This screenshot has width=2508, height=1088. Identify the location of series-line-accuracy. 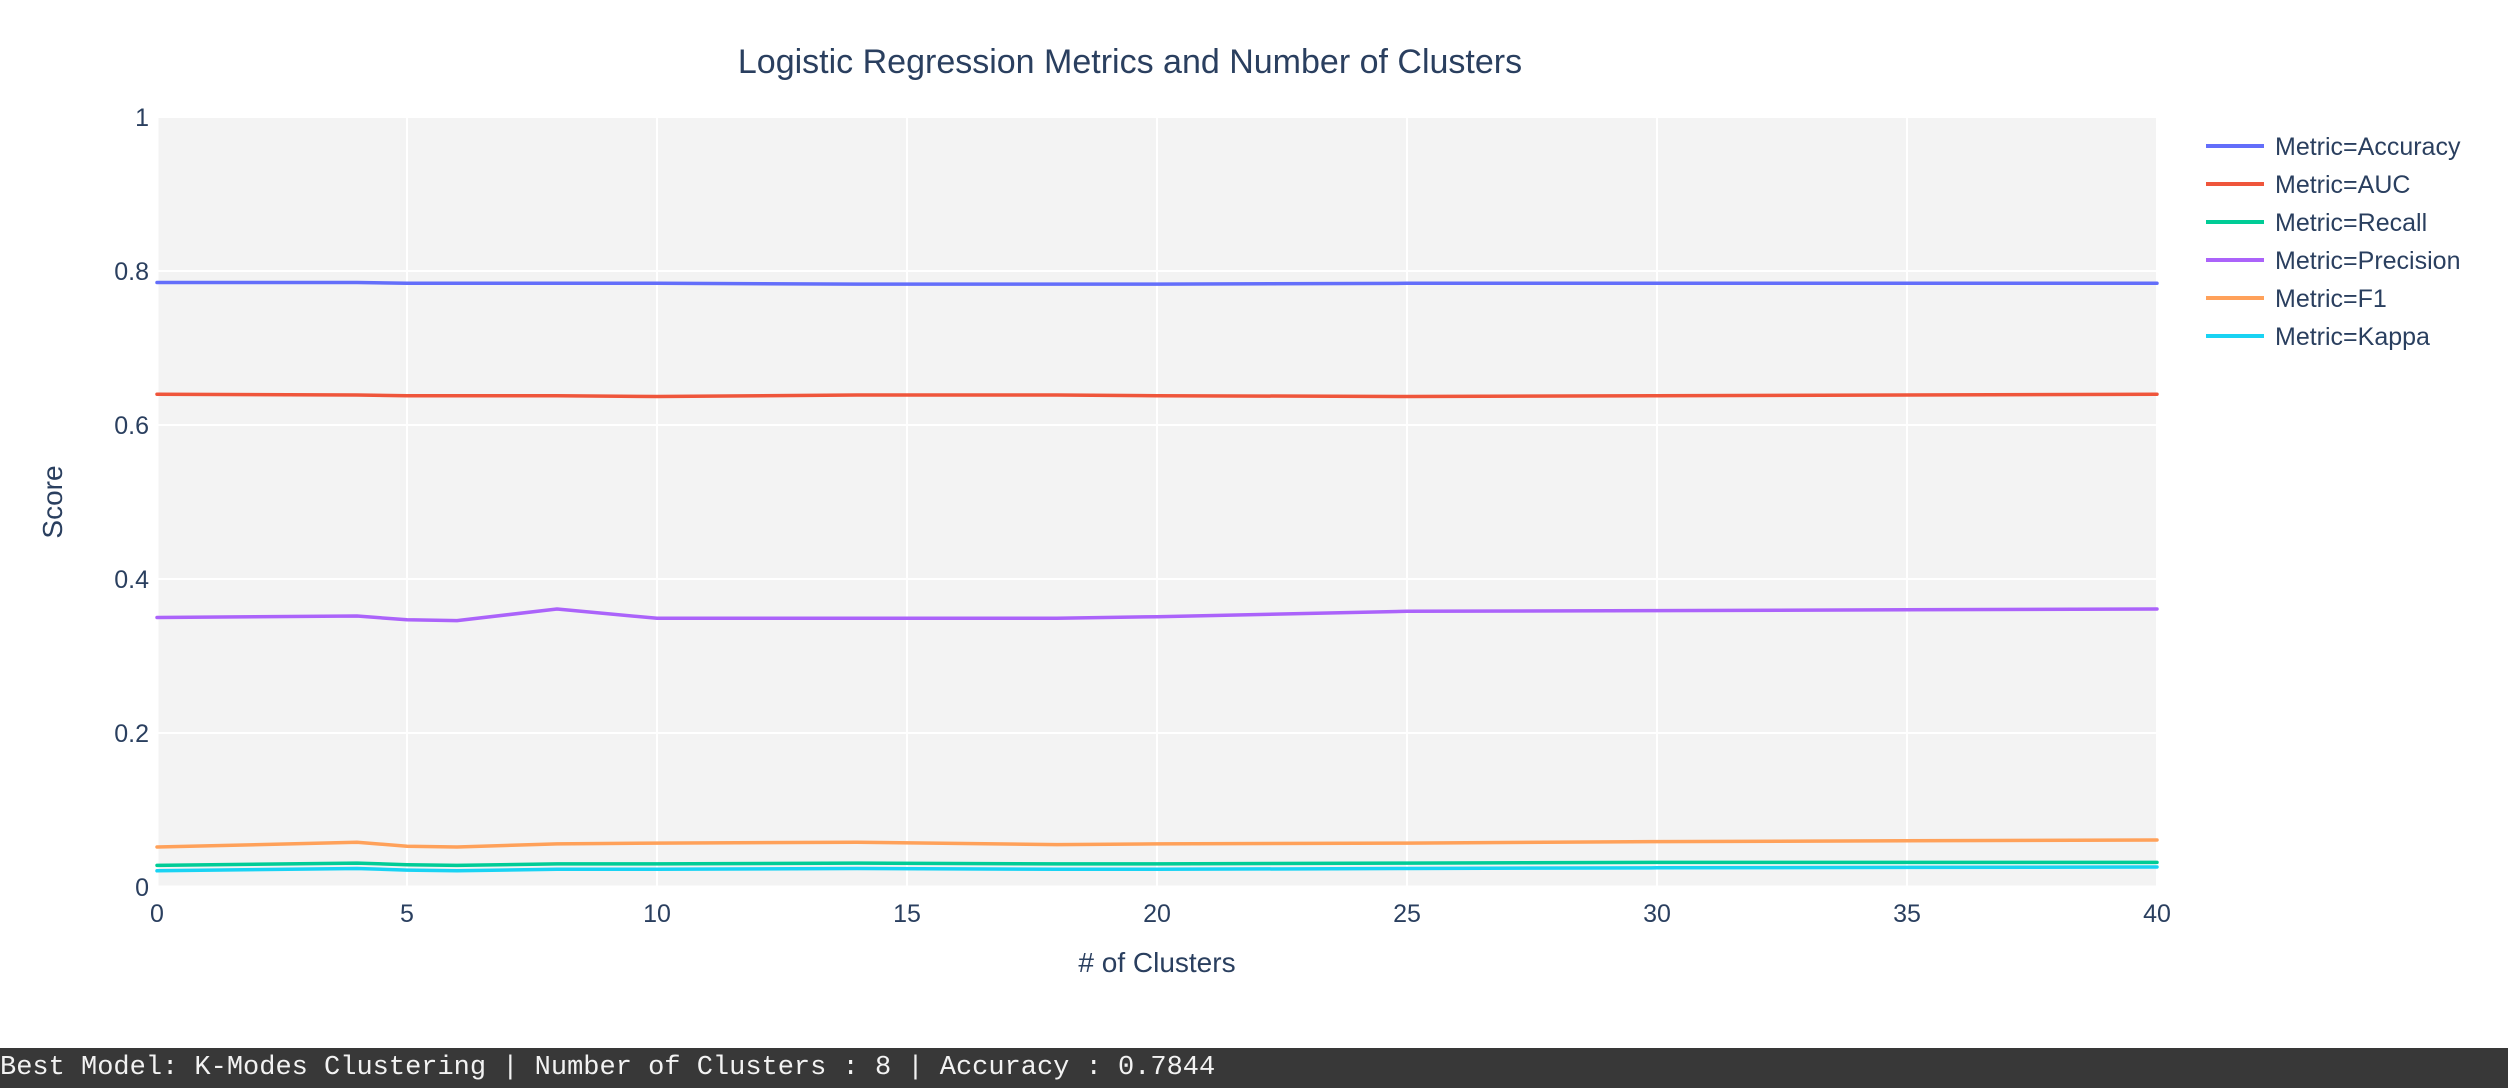
(1157, 283).